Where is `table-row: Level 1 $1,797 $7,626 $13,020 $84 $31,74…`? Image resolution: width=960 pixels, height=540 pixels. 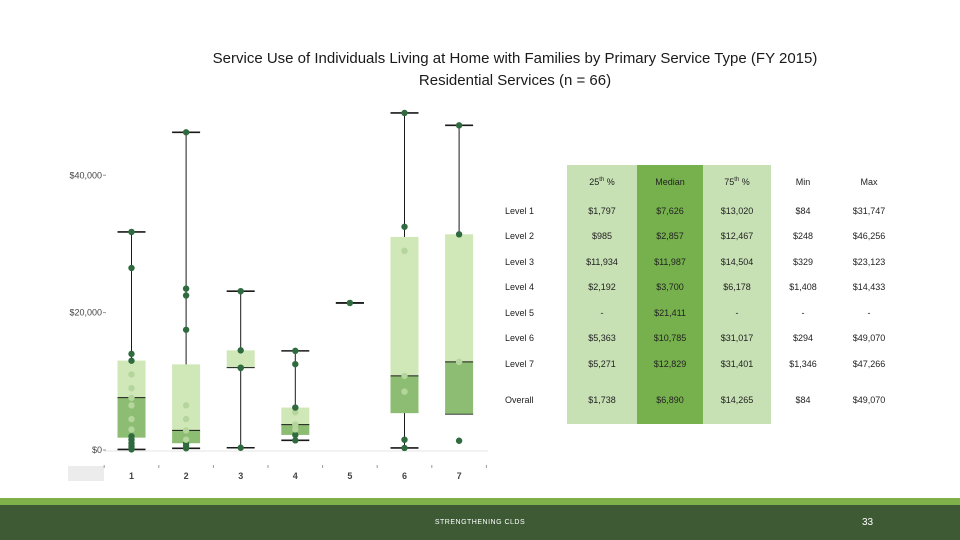 table-row: Level 1 $1,797 $7,626 $13,020 $84 $31,74… is located at coordinates (704, 211).